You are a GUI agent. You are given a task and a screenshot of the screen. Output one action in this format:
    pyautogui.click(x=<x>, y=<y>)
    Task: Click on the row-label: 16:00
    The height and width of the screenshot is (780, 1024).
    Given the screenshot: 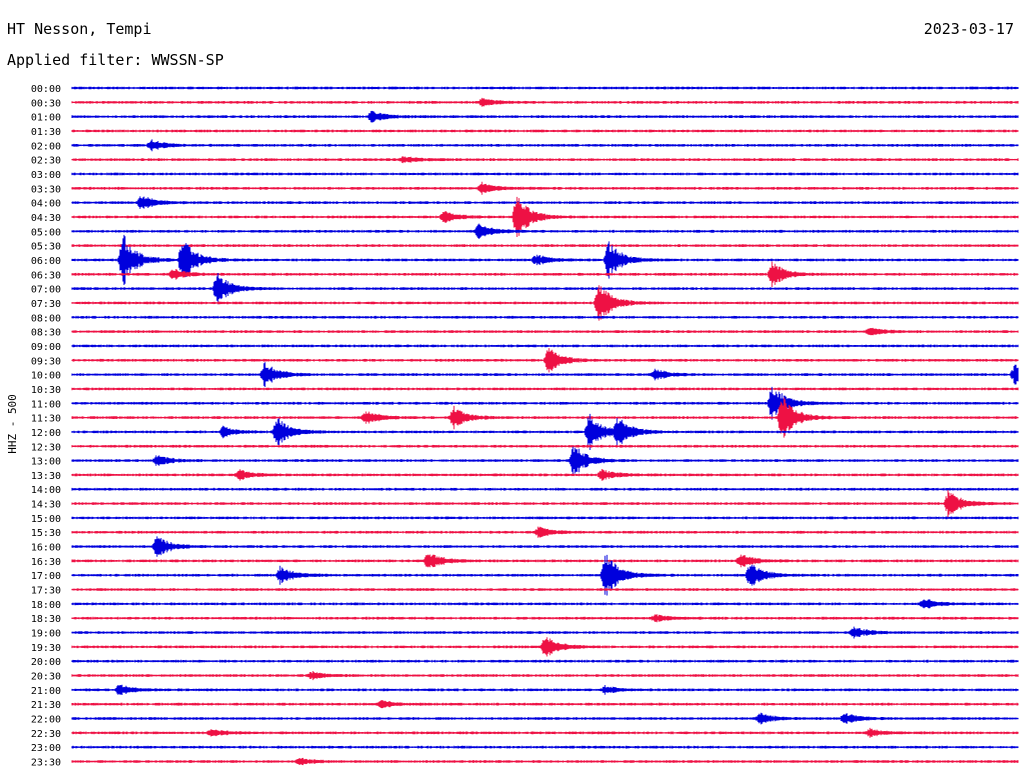 What is the action you would take?
    pyautogui.click(x=46, y=548)
    